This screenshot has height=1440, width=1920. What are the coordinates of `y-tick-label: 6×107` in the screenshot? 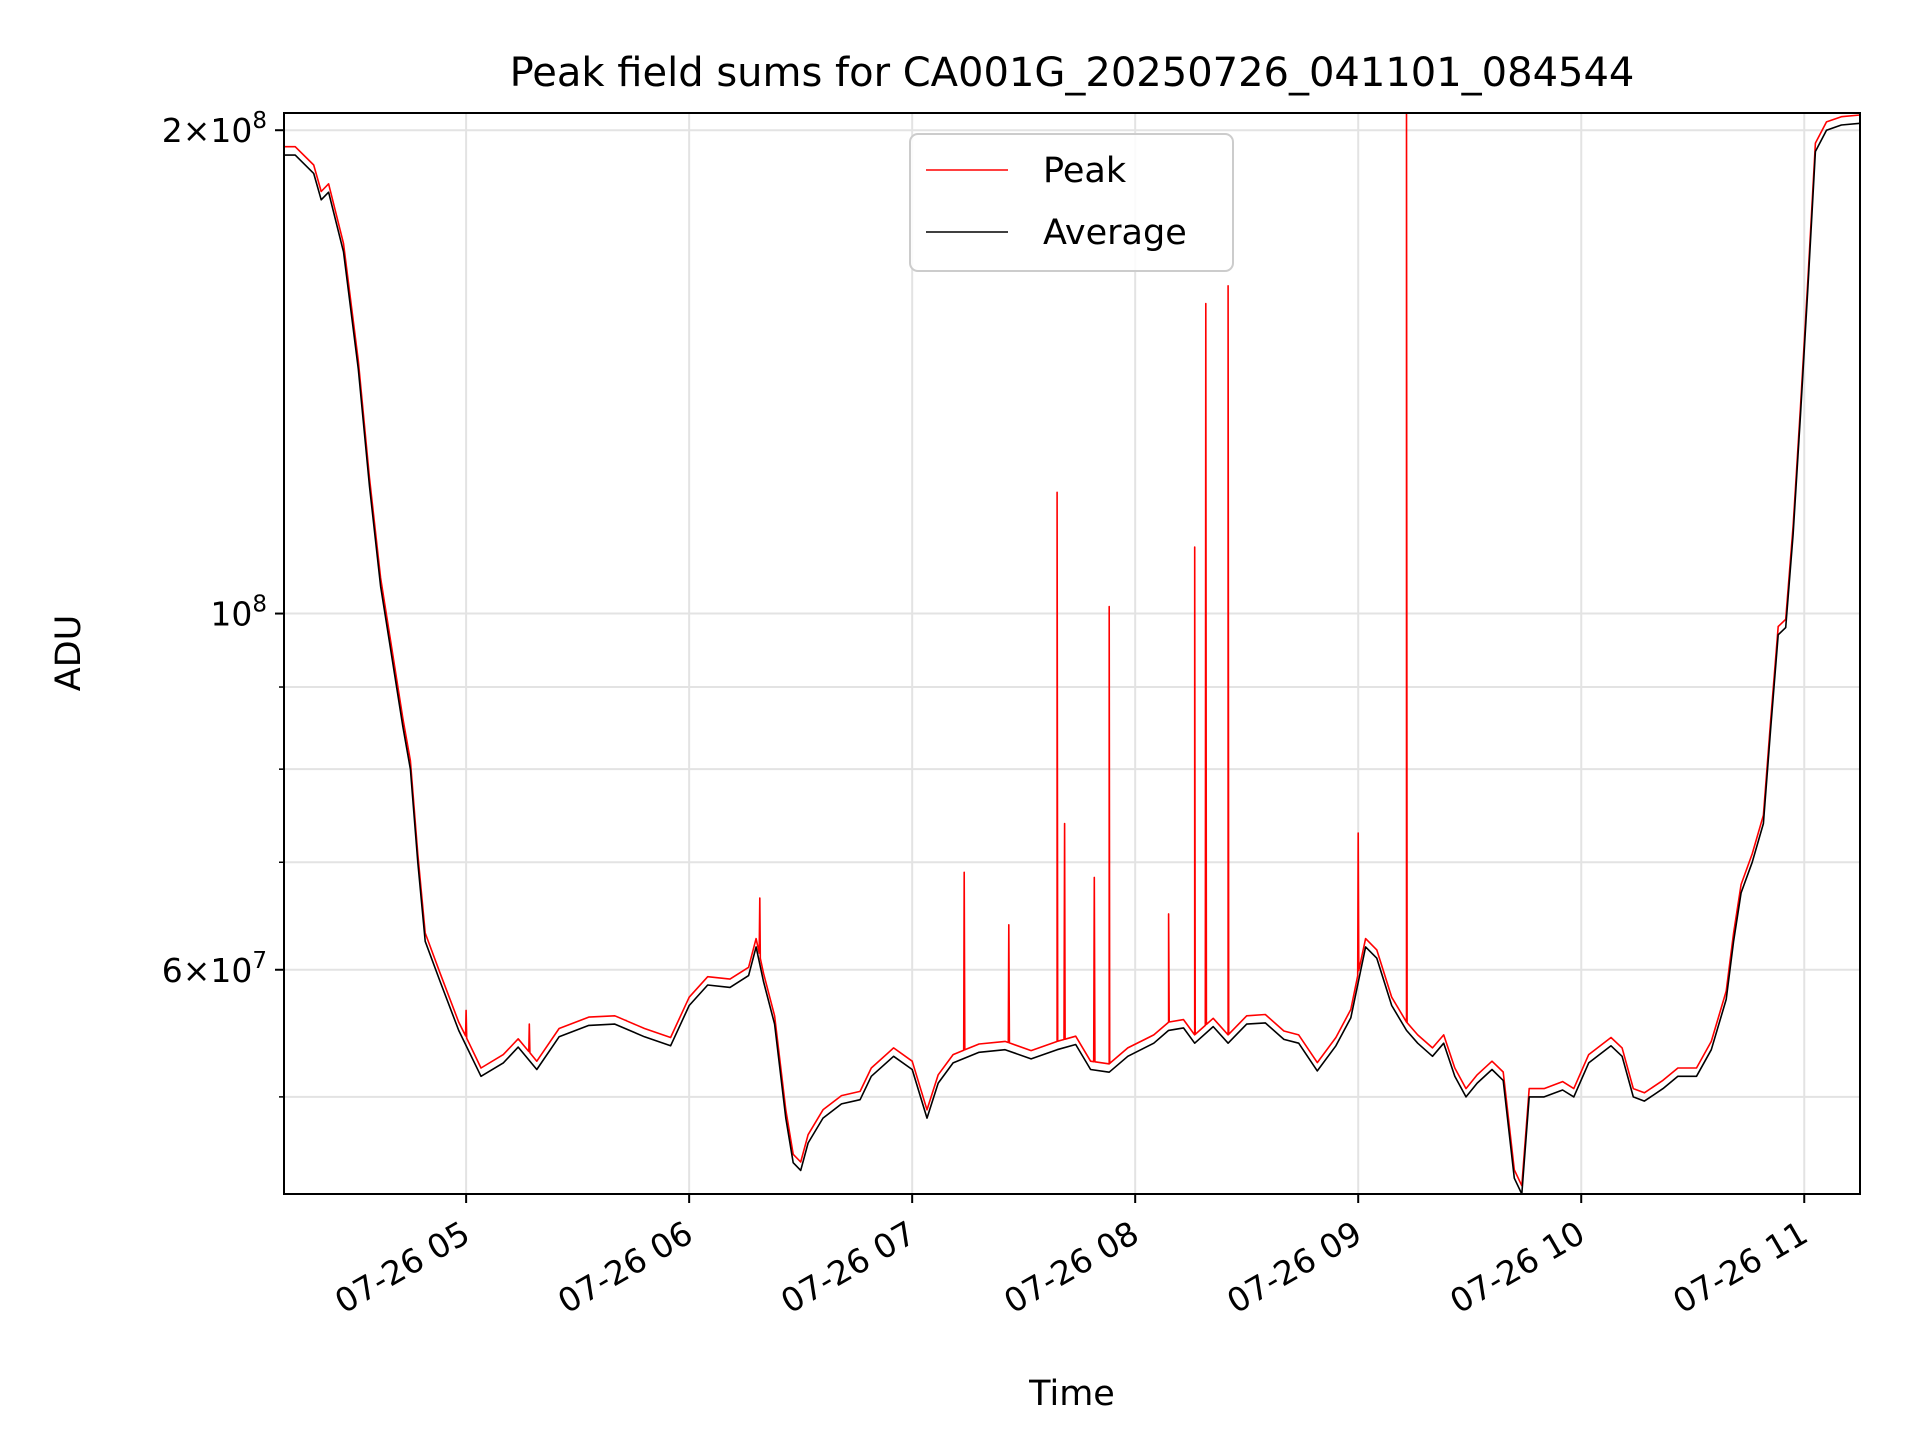 It's located at (214, 969).